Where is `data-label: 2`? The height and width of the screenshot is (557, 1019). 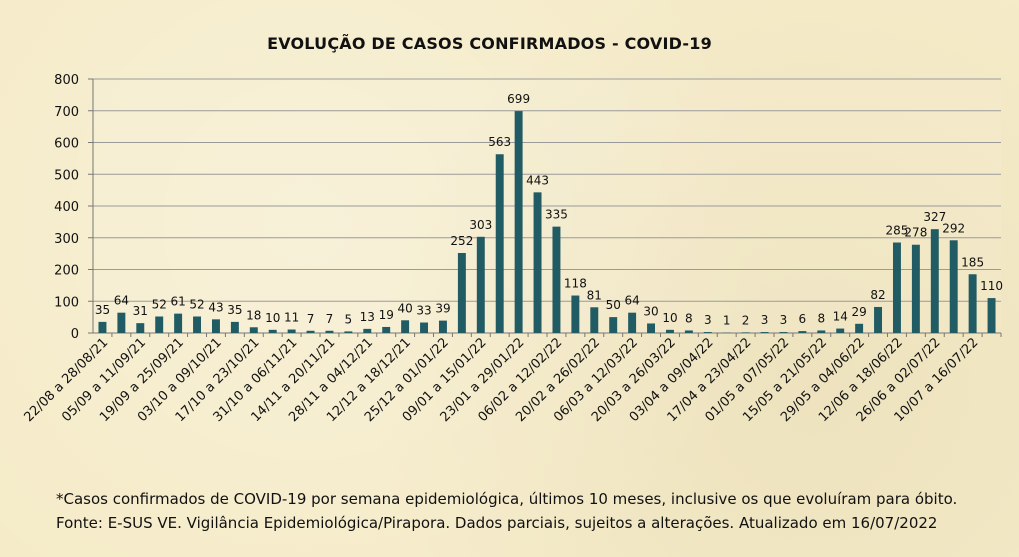 data-label: 2 is located at coordinates (746, 320).